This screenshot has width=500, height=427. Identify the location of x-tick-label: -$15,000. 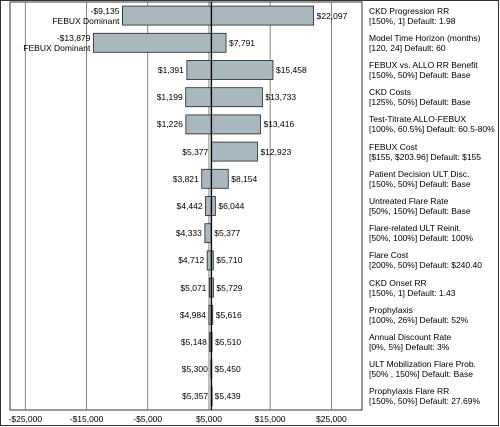
(86, 419).